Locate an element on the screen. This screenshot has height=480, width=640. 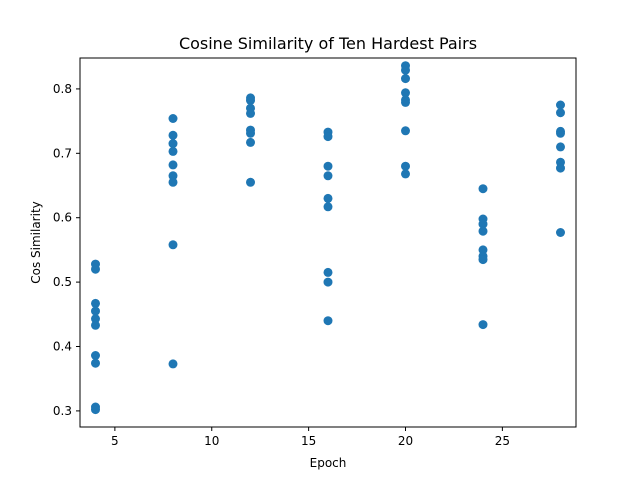
y-tick-label: 0.6 is located at coordinates (62, 218).